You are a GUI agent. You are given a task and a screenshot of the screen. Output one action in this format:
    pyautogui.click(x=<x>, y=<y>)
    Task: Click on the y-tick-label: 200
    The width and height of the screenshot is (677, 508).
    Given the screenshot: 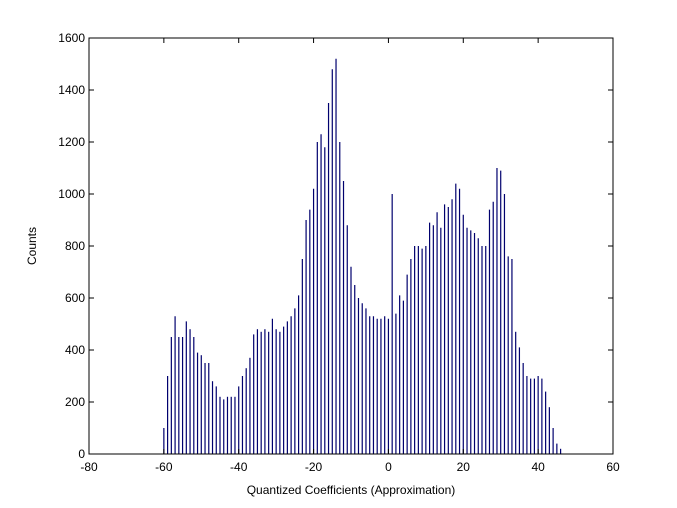 What is the action you would take?
    pyautogui.click(x=75, y=402)
    